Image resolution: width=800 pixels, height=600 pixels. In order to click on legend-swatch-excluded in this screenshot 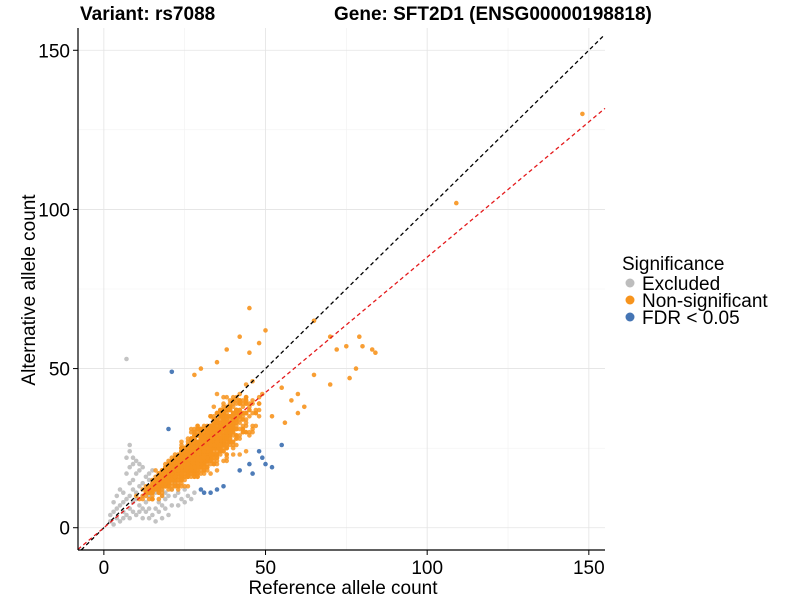, I will do `click(630, 283)`.